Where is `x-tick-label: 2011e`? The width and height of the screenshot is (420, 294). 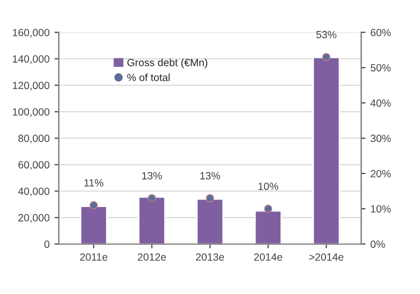 x-tick-label: 2011e is located at coordinates (94, 257).